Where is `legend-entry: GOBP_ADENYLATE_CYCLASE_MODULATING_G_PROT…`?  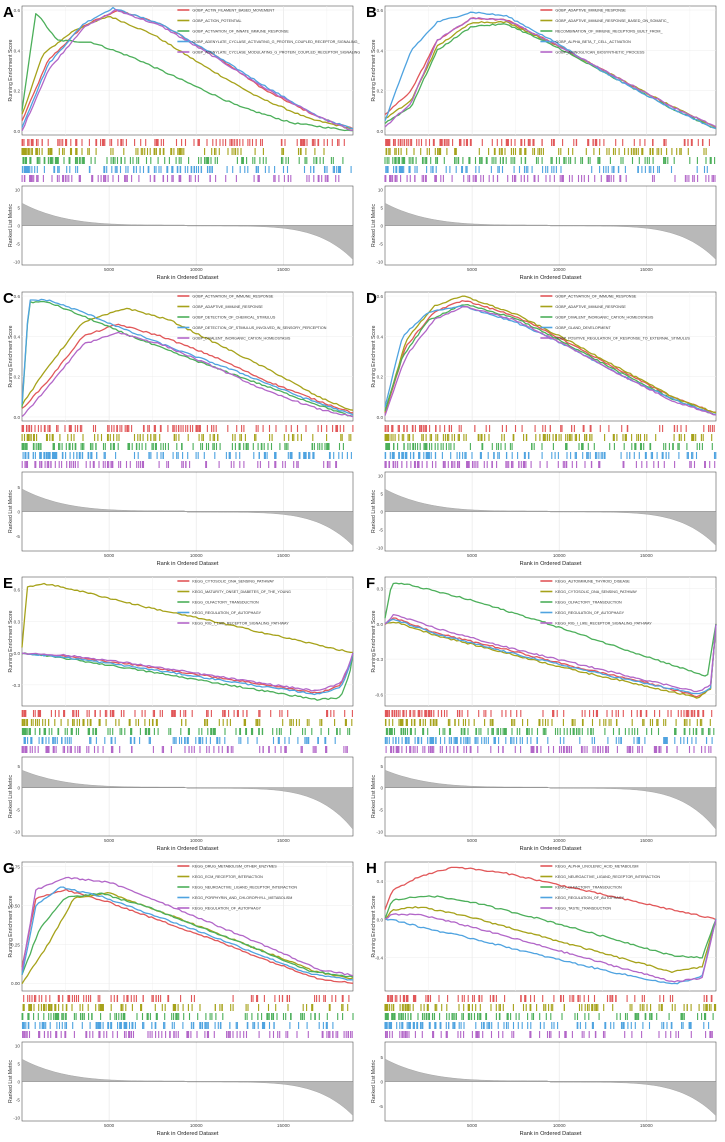
legend-entry: GOBP_ADENYLATE_CYCLASE_MODULATING_G_PROT… is located at coordinates (276, 53).